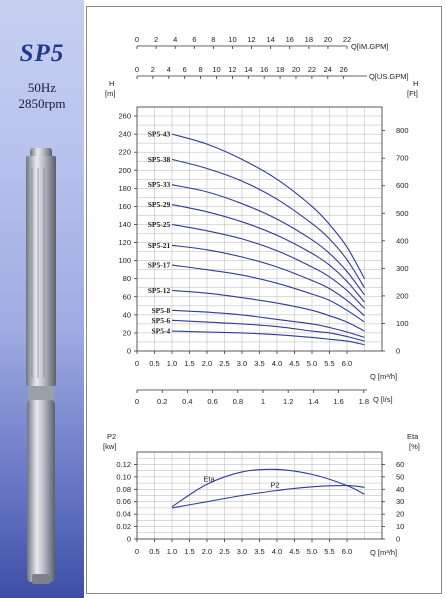 Image resolution: width=446 pixels, height=598 pixels. What do you see at coordinates (172, 551) in the screenshot?
I see `flow-tick-label: 1.0` at bounding box center [172, 551].